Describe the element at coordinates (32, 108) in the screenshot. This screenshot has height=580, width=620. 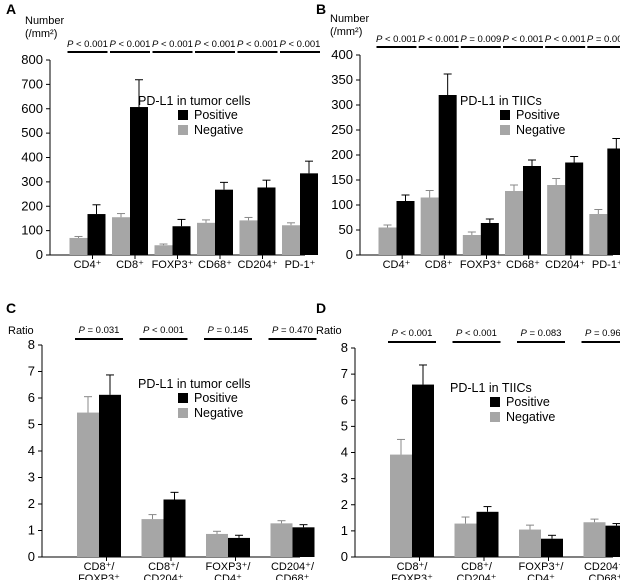
I see `y-tick-label: 600` at that location.